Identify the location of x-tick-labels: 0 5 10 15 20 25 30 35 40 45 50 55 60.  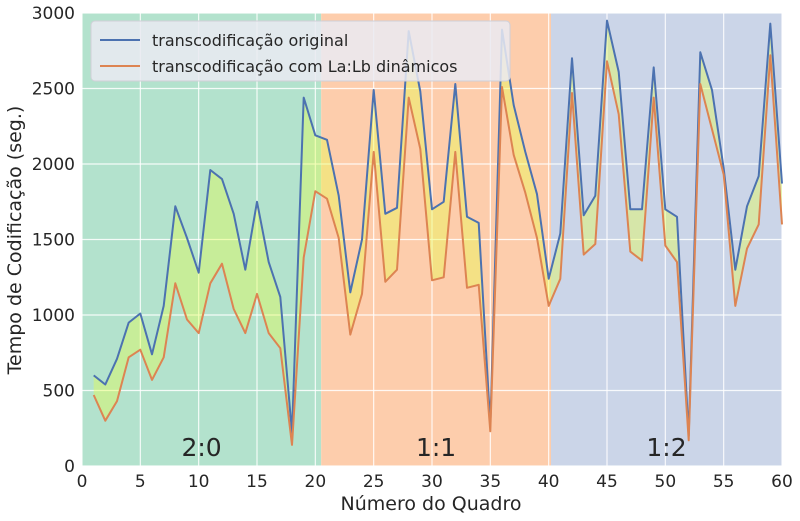
(435, 482).